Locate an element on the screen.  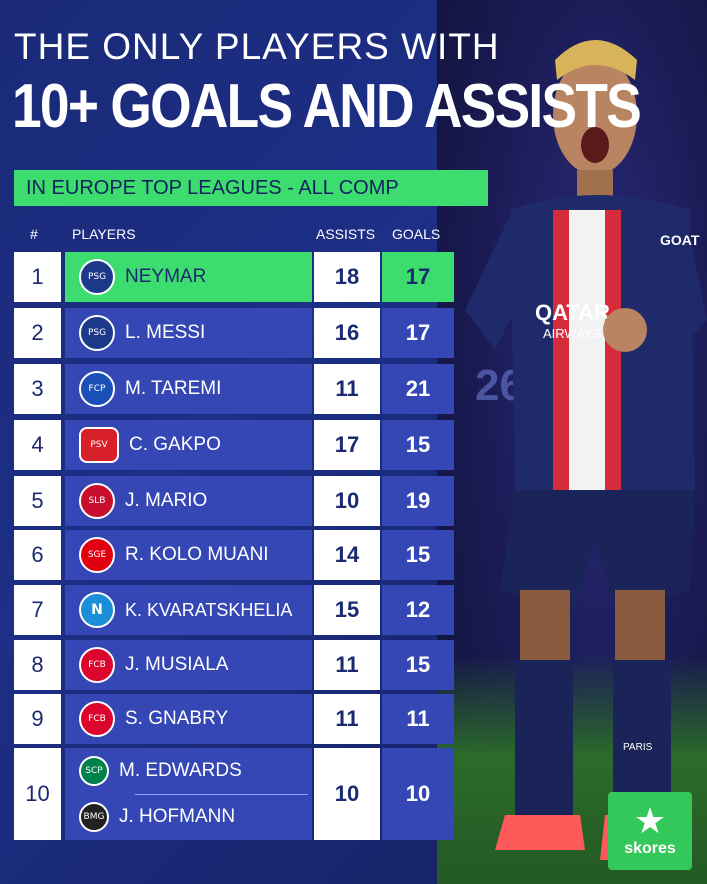
player-cell: SCP M. EDWARDS BMG J. HOFMANN is located at coordinates (188, 794).